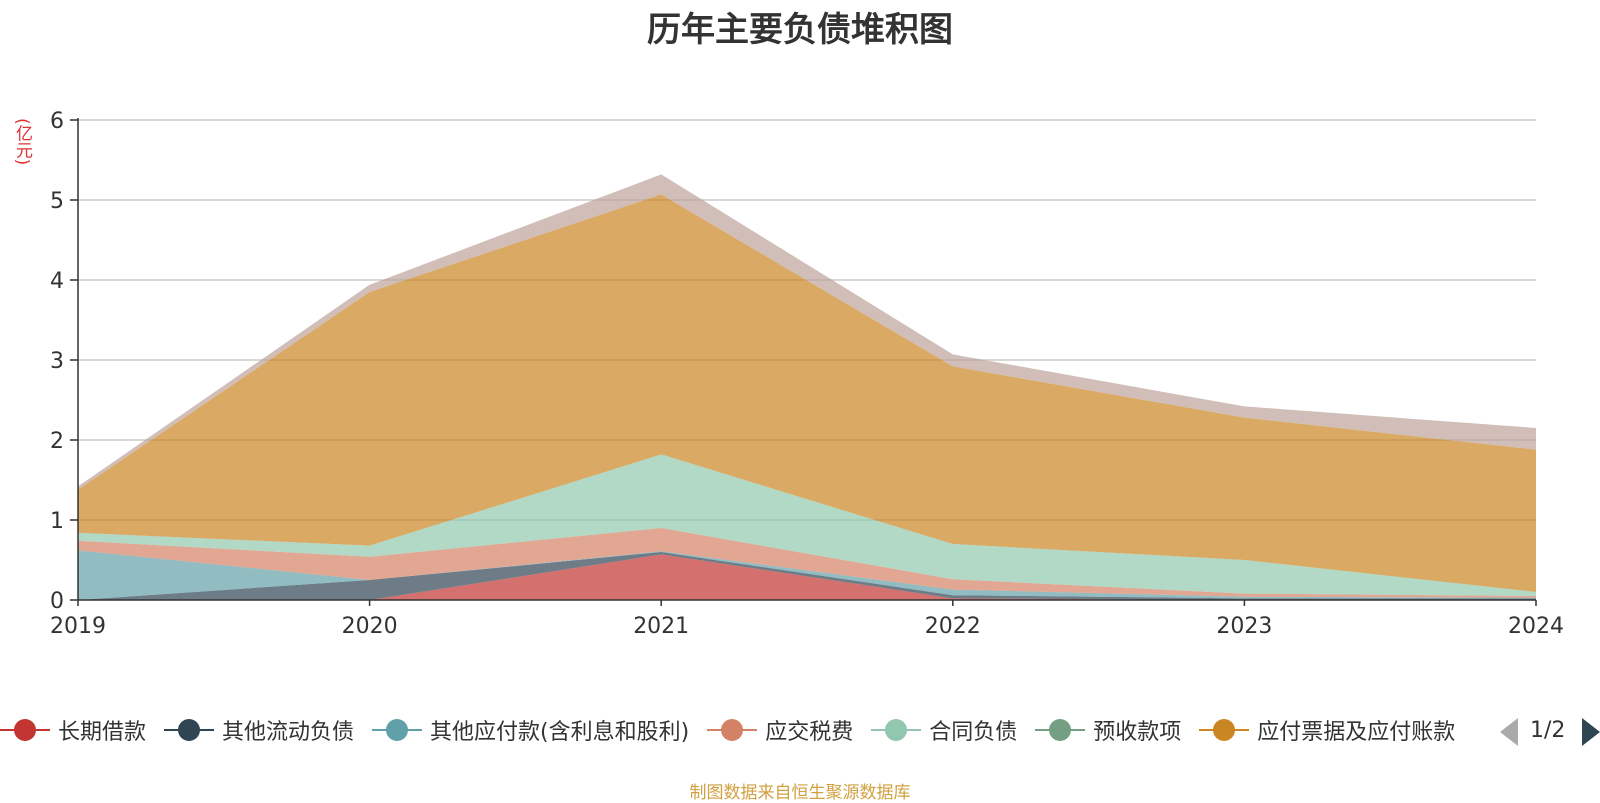 This screenshot has height=803, width=1600. Describe the element at coordinates (57, 281) in the screenshot. I see `y-tick-label: 4` at that location.